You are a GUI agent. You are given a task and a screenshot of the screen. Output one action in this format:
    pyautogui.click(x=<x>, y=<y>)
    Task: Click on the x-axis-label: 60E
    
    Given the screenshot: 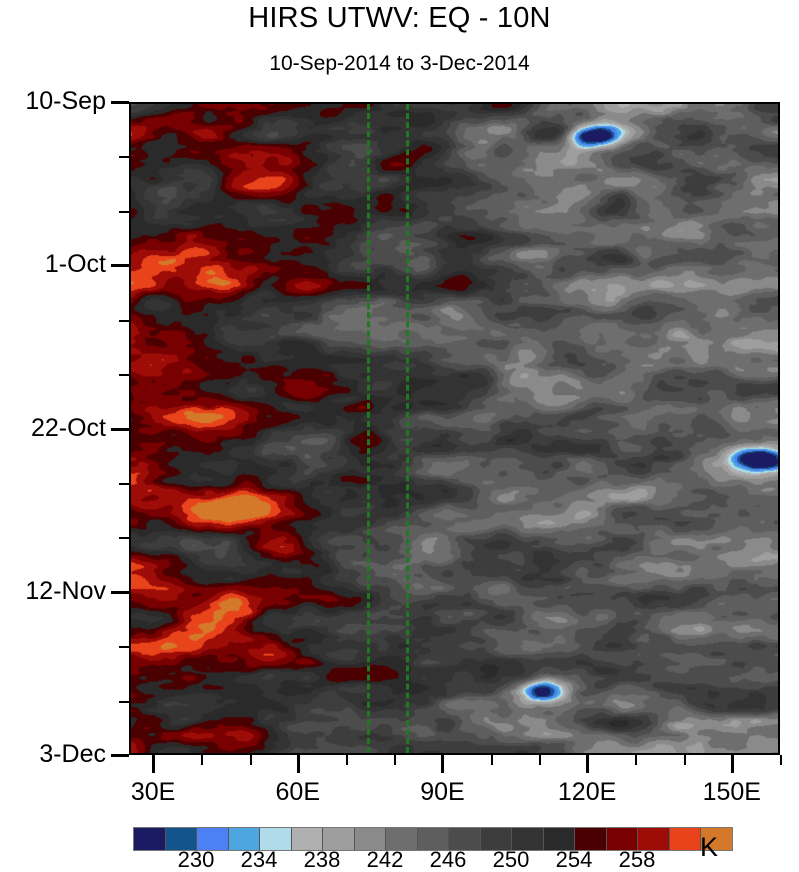 What is the action you would take?
    pyautogui.click(x=297, y=792)
    